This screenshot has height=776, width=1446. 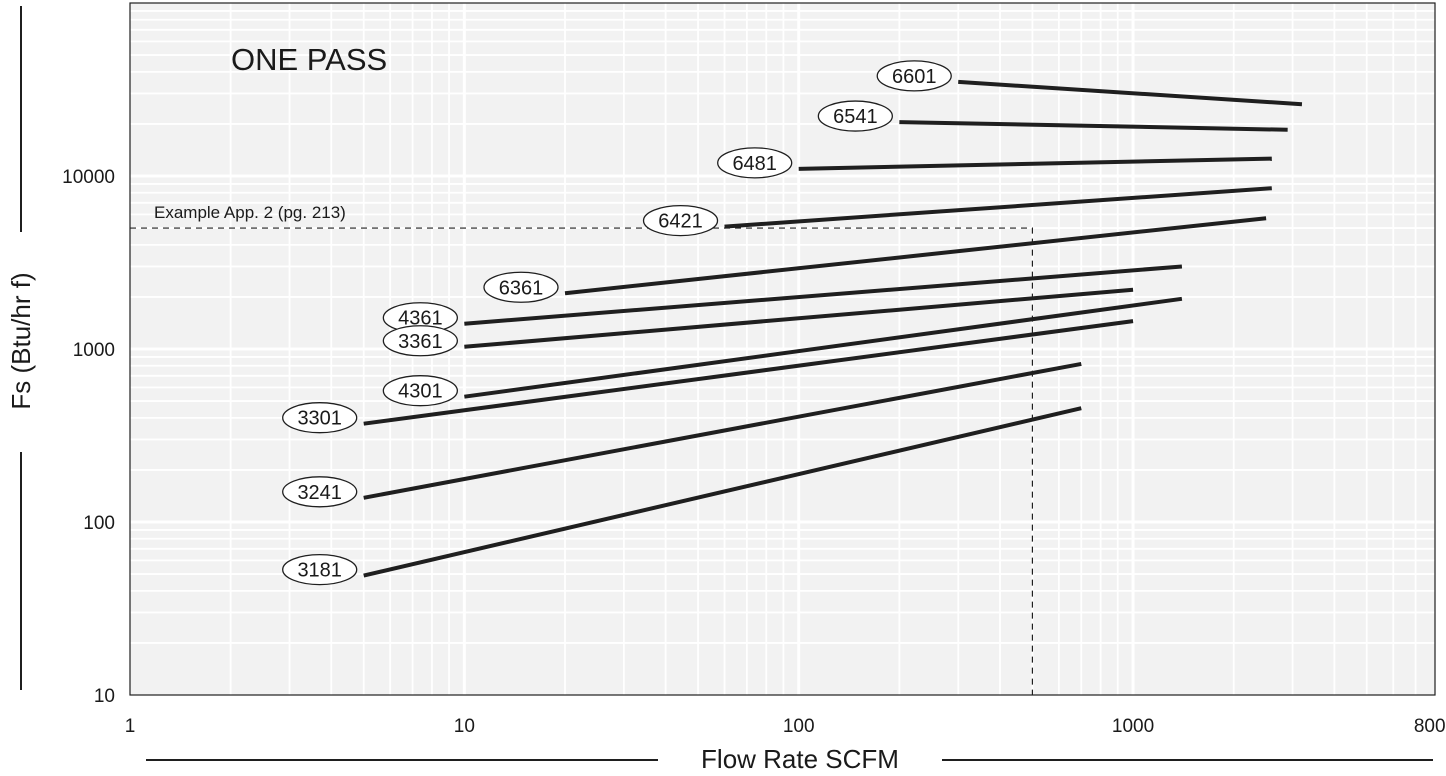 What do you see at coordinates (99, 523) in the screenshot?
I see `y-tick-label: 100` at bounding box center [99, 523].